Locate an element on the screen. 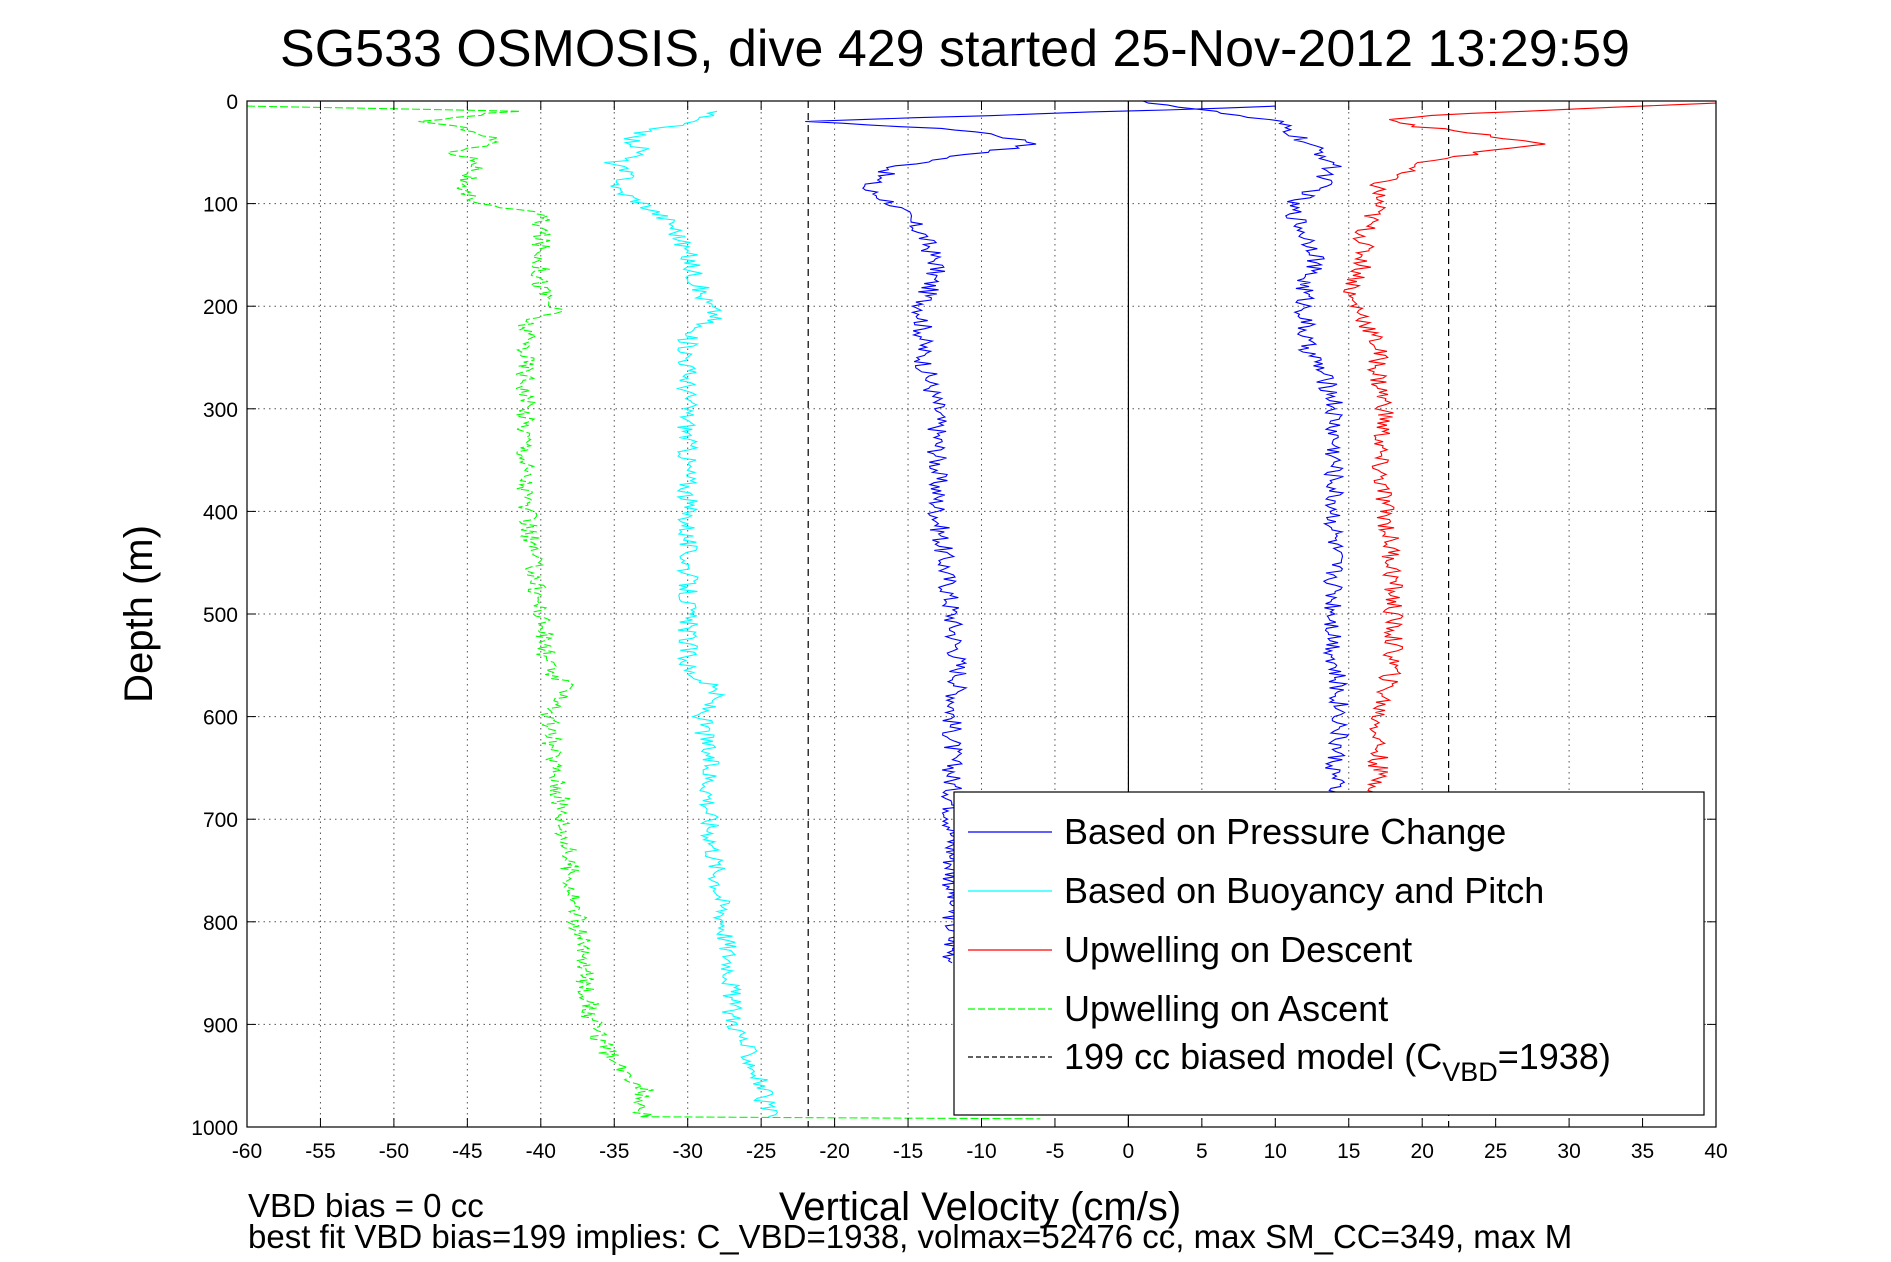  x-tick-label: 15 is located at coordinates (1348, 1151).